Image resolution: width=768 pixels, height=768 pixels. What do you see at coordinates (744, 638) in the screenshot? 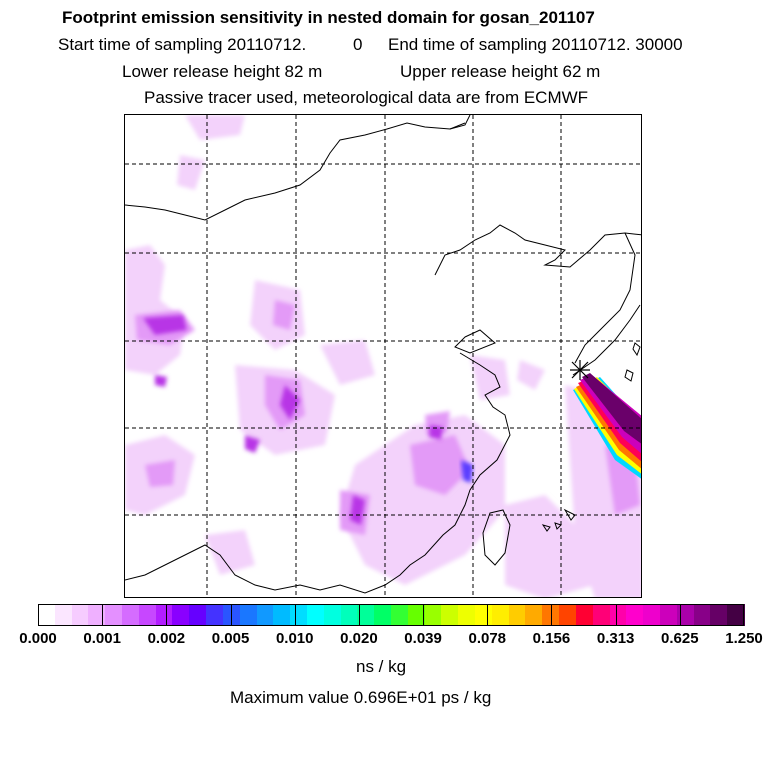
I see `colorbar-label: 1.250` at bounding box center [744, 638].